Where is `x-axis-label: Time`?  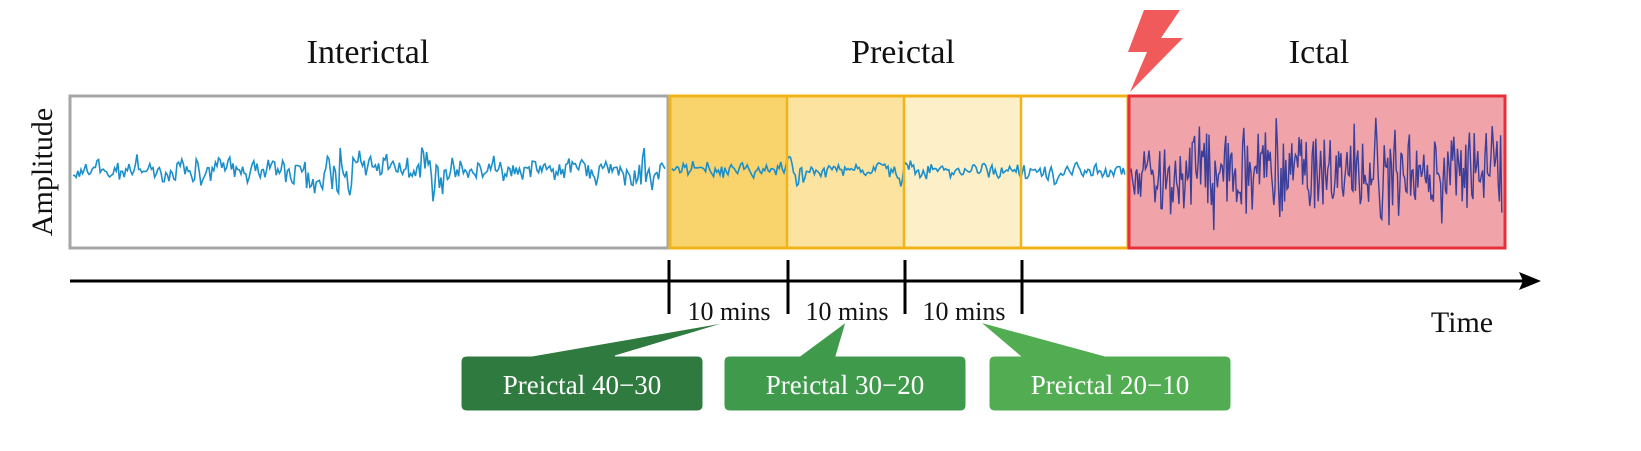 x-axis-label: Time is located at coordinates (1462, 322).